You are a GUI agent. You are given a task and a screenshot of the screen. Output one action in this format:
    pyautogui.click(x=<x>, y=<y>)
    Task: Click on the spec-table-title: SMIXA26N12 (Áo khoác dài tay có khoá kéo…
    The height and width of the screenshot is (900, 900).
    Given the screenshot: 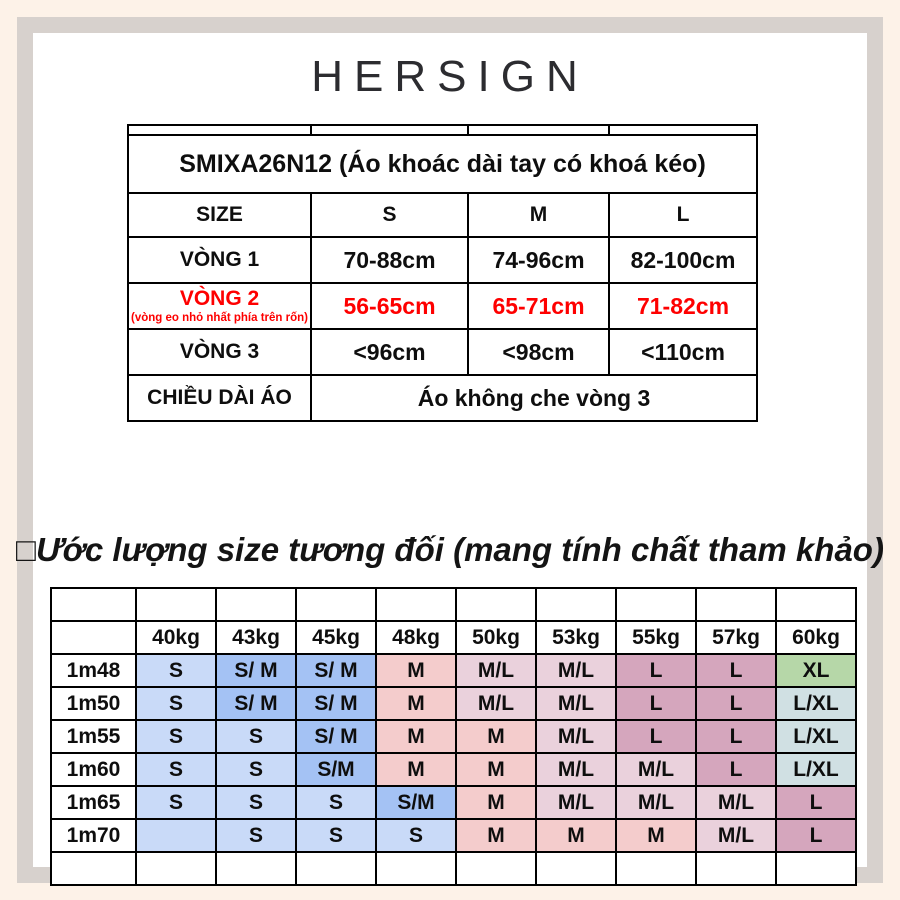 What is the action you would take?
    pyautogui.click(x=442, y=164)
    